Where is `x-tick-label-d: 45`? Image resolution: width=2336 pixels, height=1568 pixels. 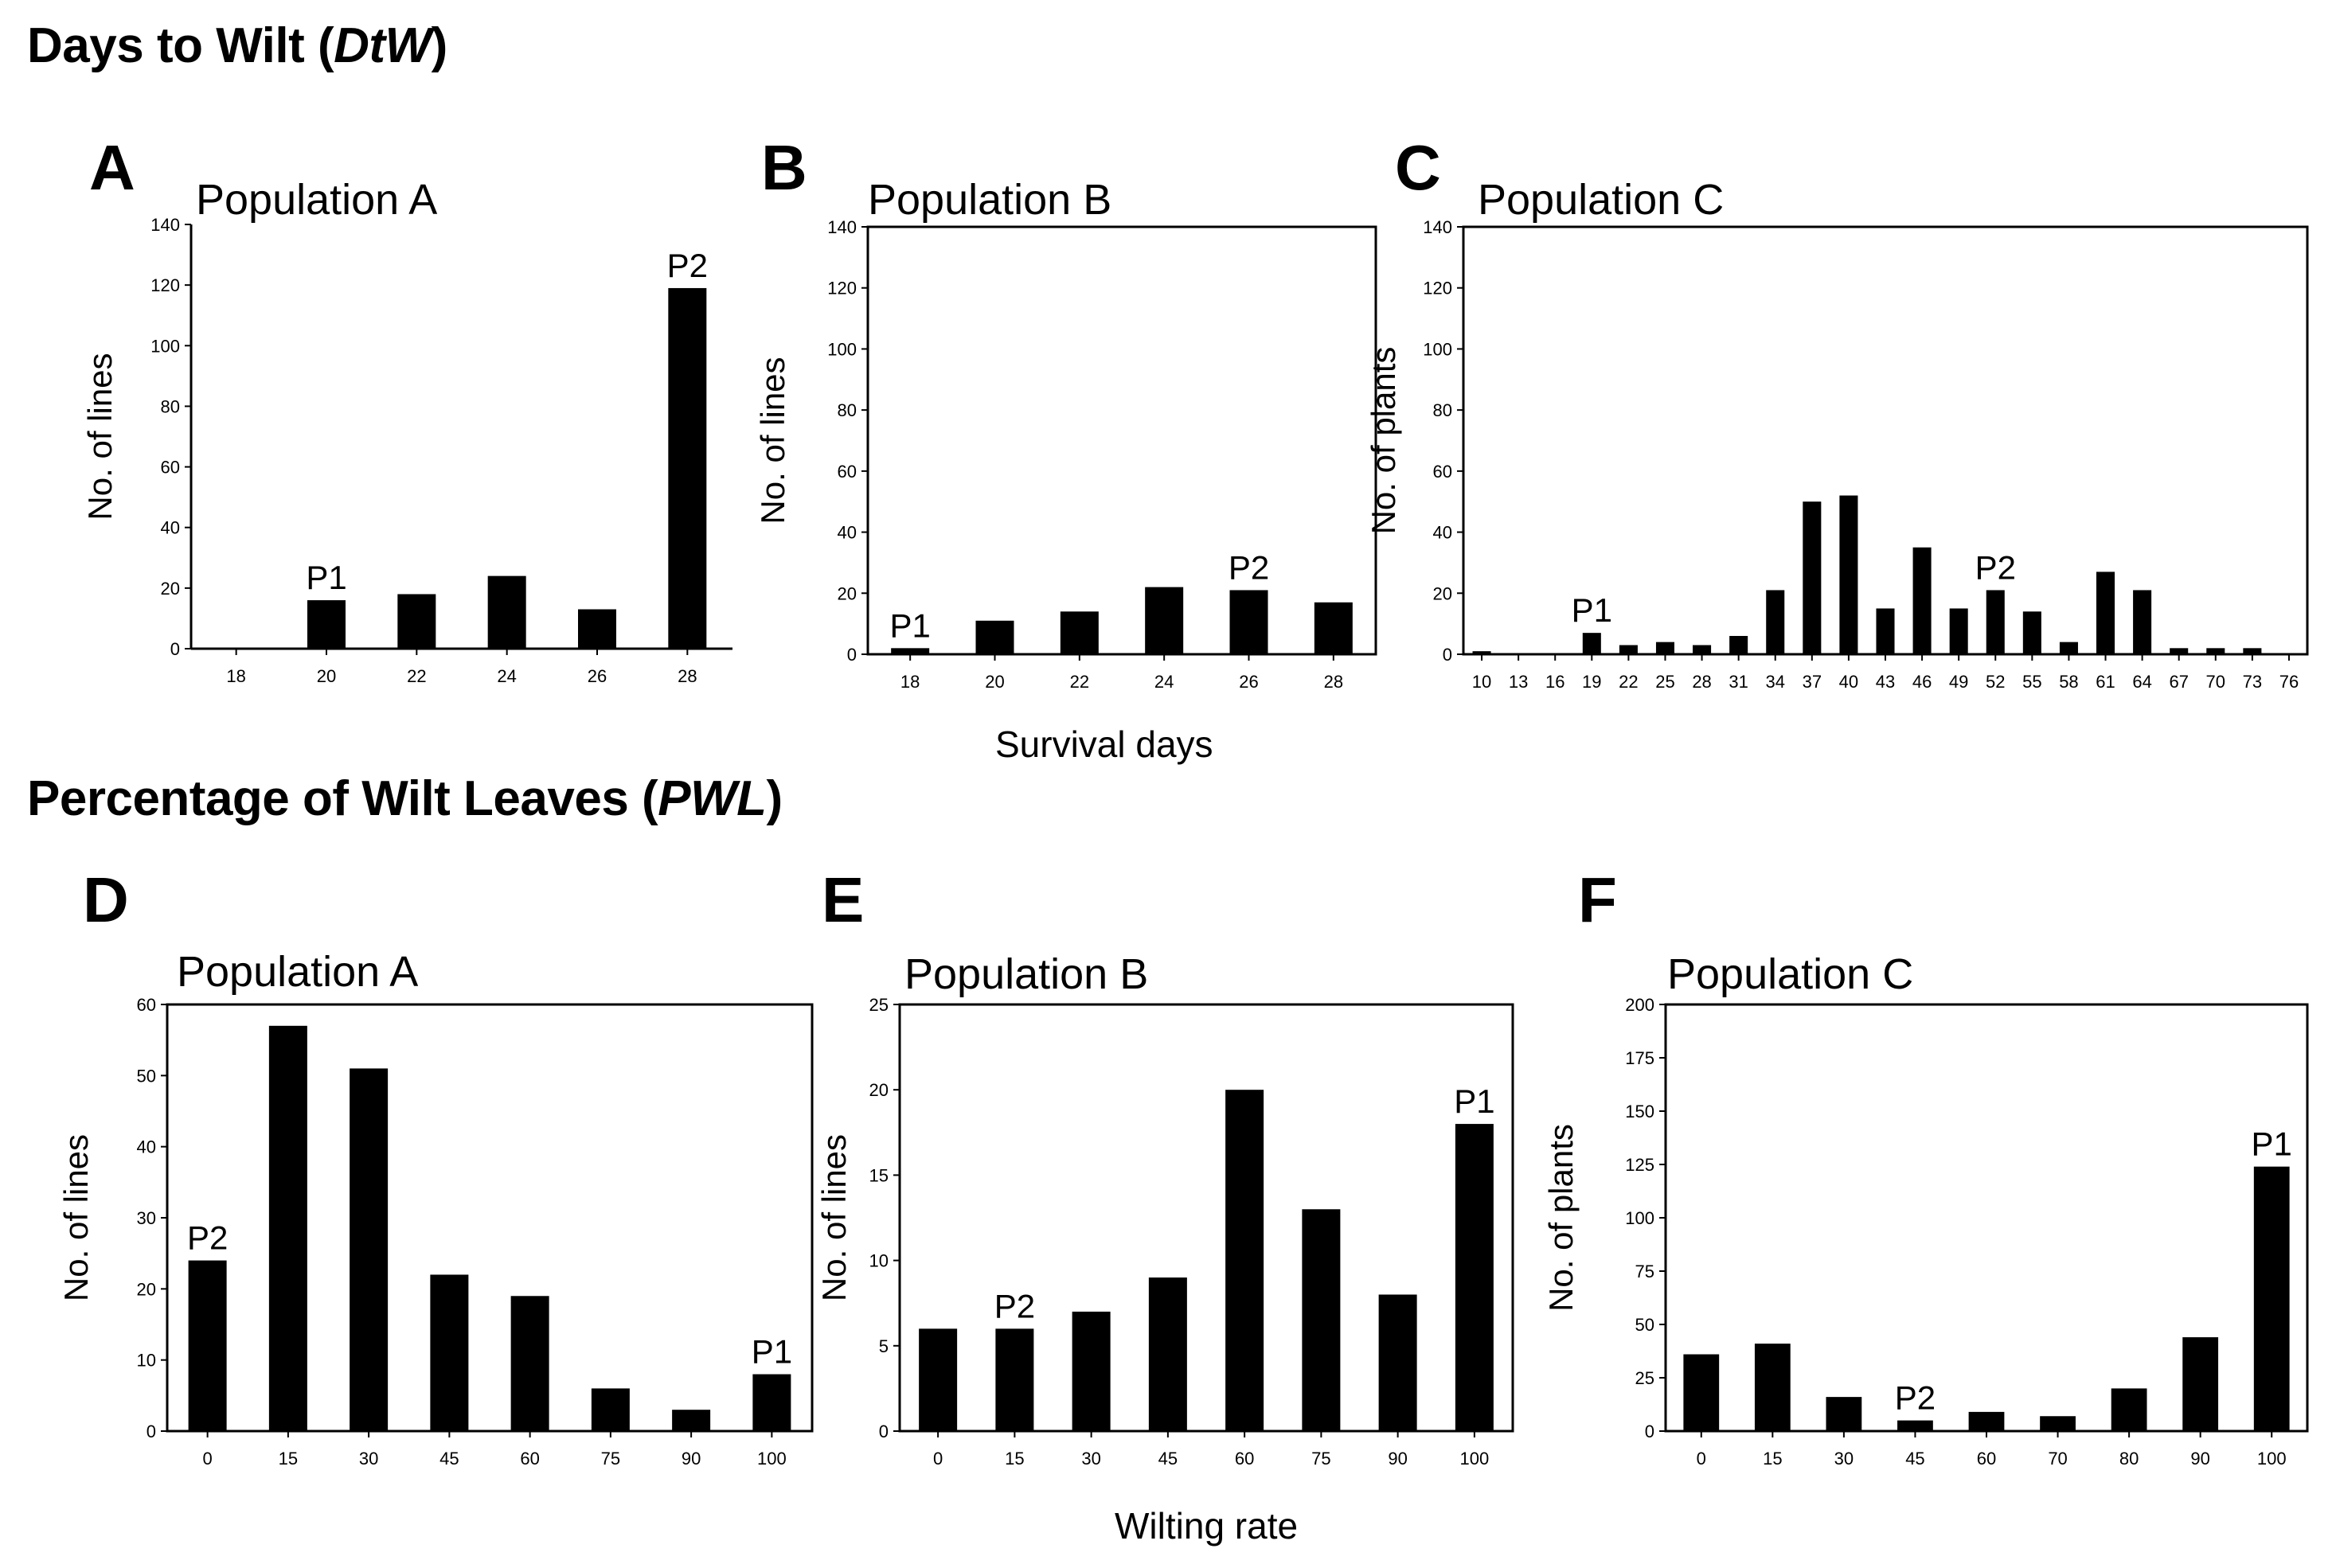 x-tick-label-d: 45 is located at coordinates (449, 1459).